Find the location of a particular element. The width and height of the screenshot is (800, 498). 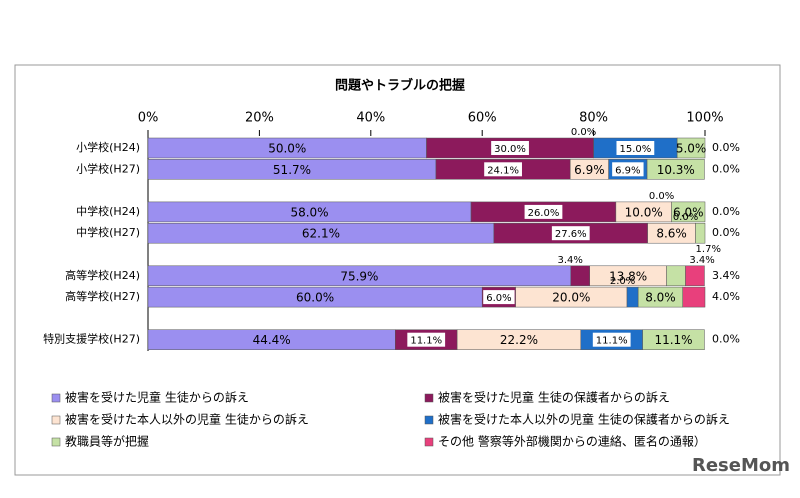

value-label: 15.0% is located at coordinates (635, 149).